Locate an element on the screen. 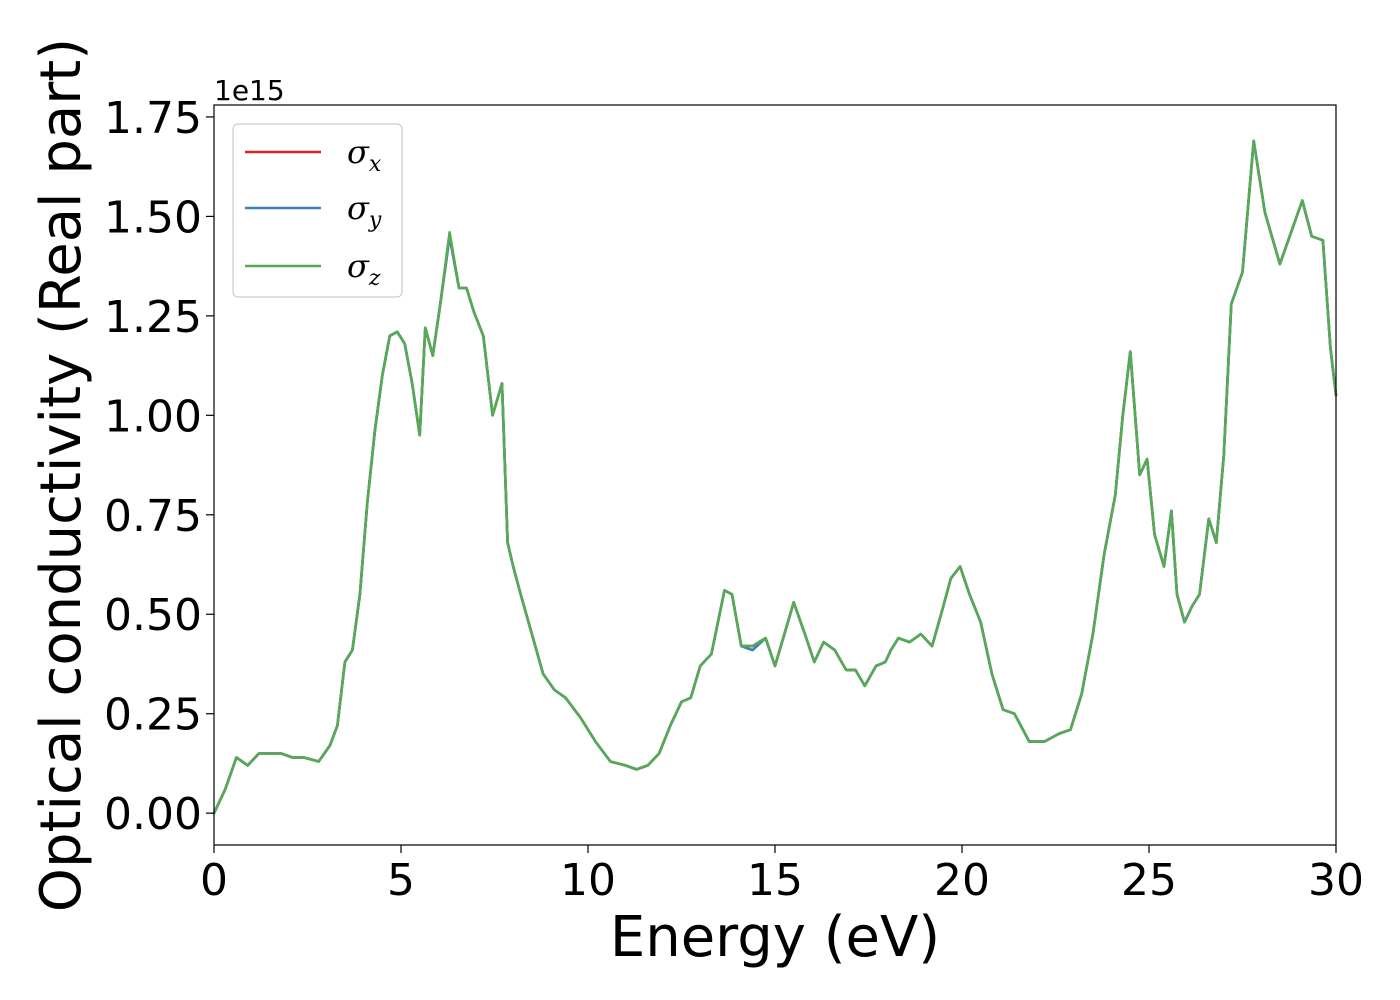 This screenshot has width=1400, height=1000. x-tick-label: 20 is located at coordinates (962, 880).